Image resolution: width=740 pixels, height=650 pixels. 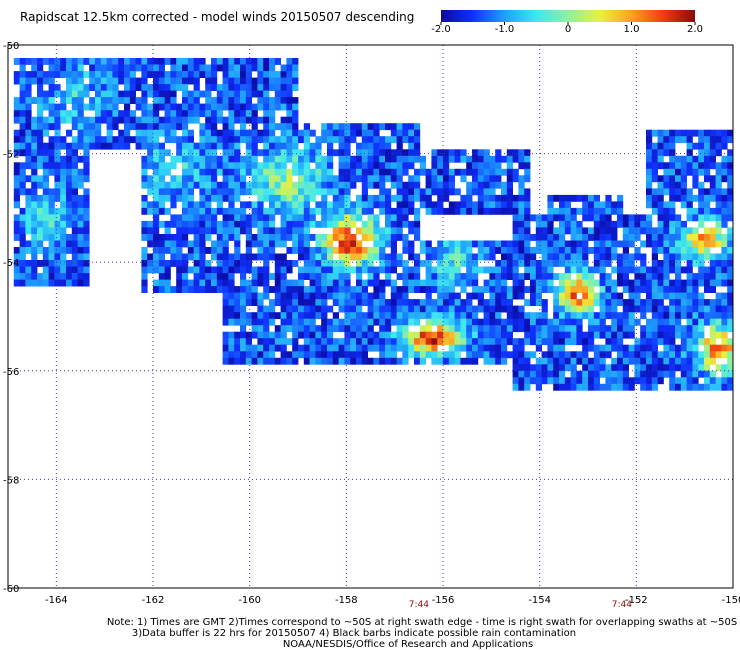 I want to click on colorbar-tick-label: -2.0, so click(x=441, y=29).